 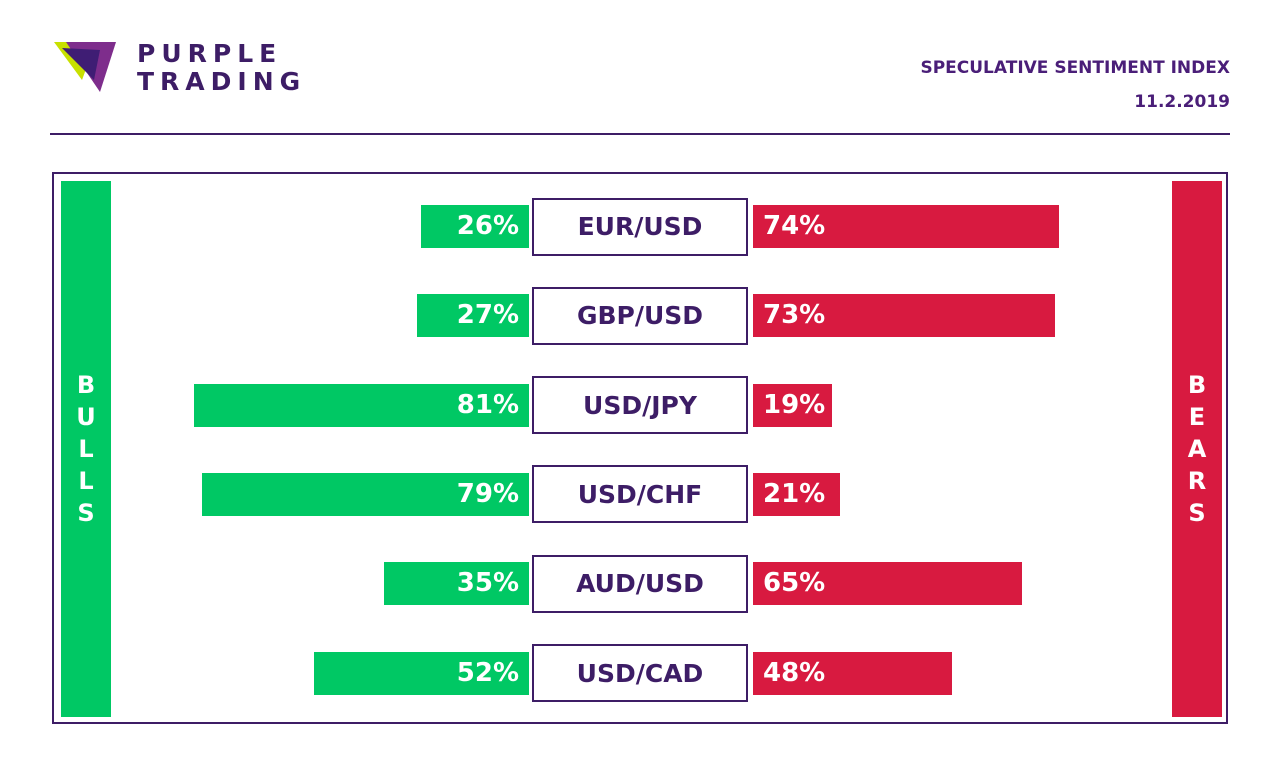 What do you see at coordinates (640, 583) in the screenshot?
I see `currency-pair-label: AUD/USD` at bounding box center [640, 583].